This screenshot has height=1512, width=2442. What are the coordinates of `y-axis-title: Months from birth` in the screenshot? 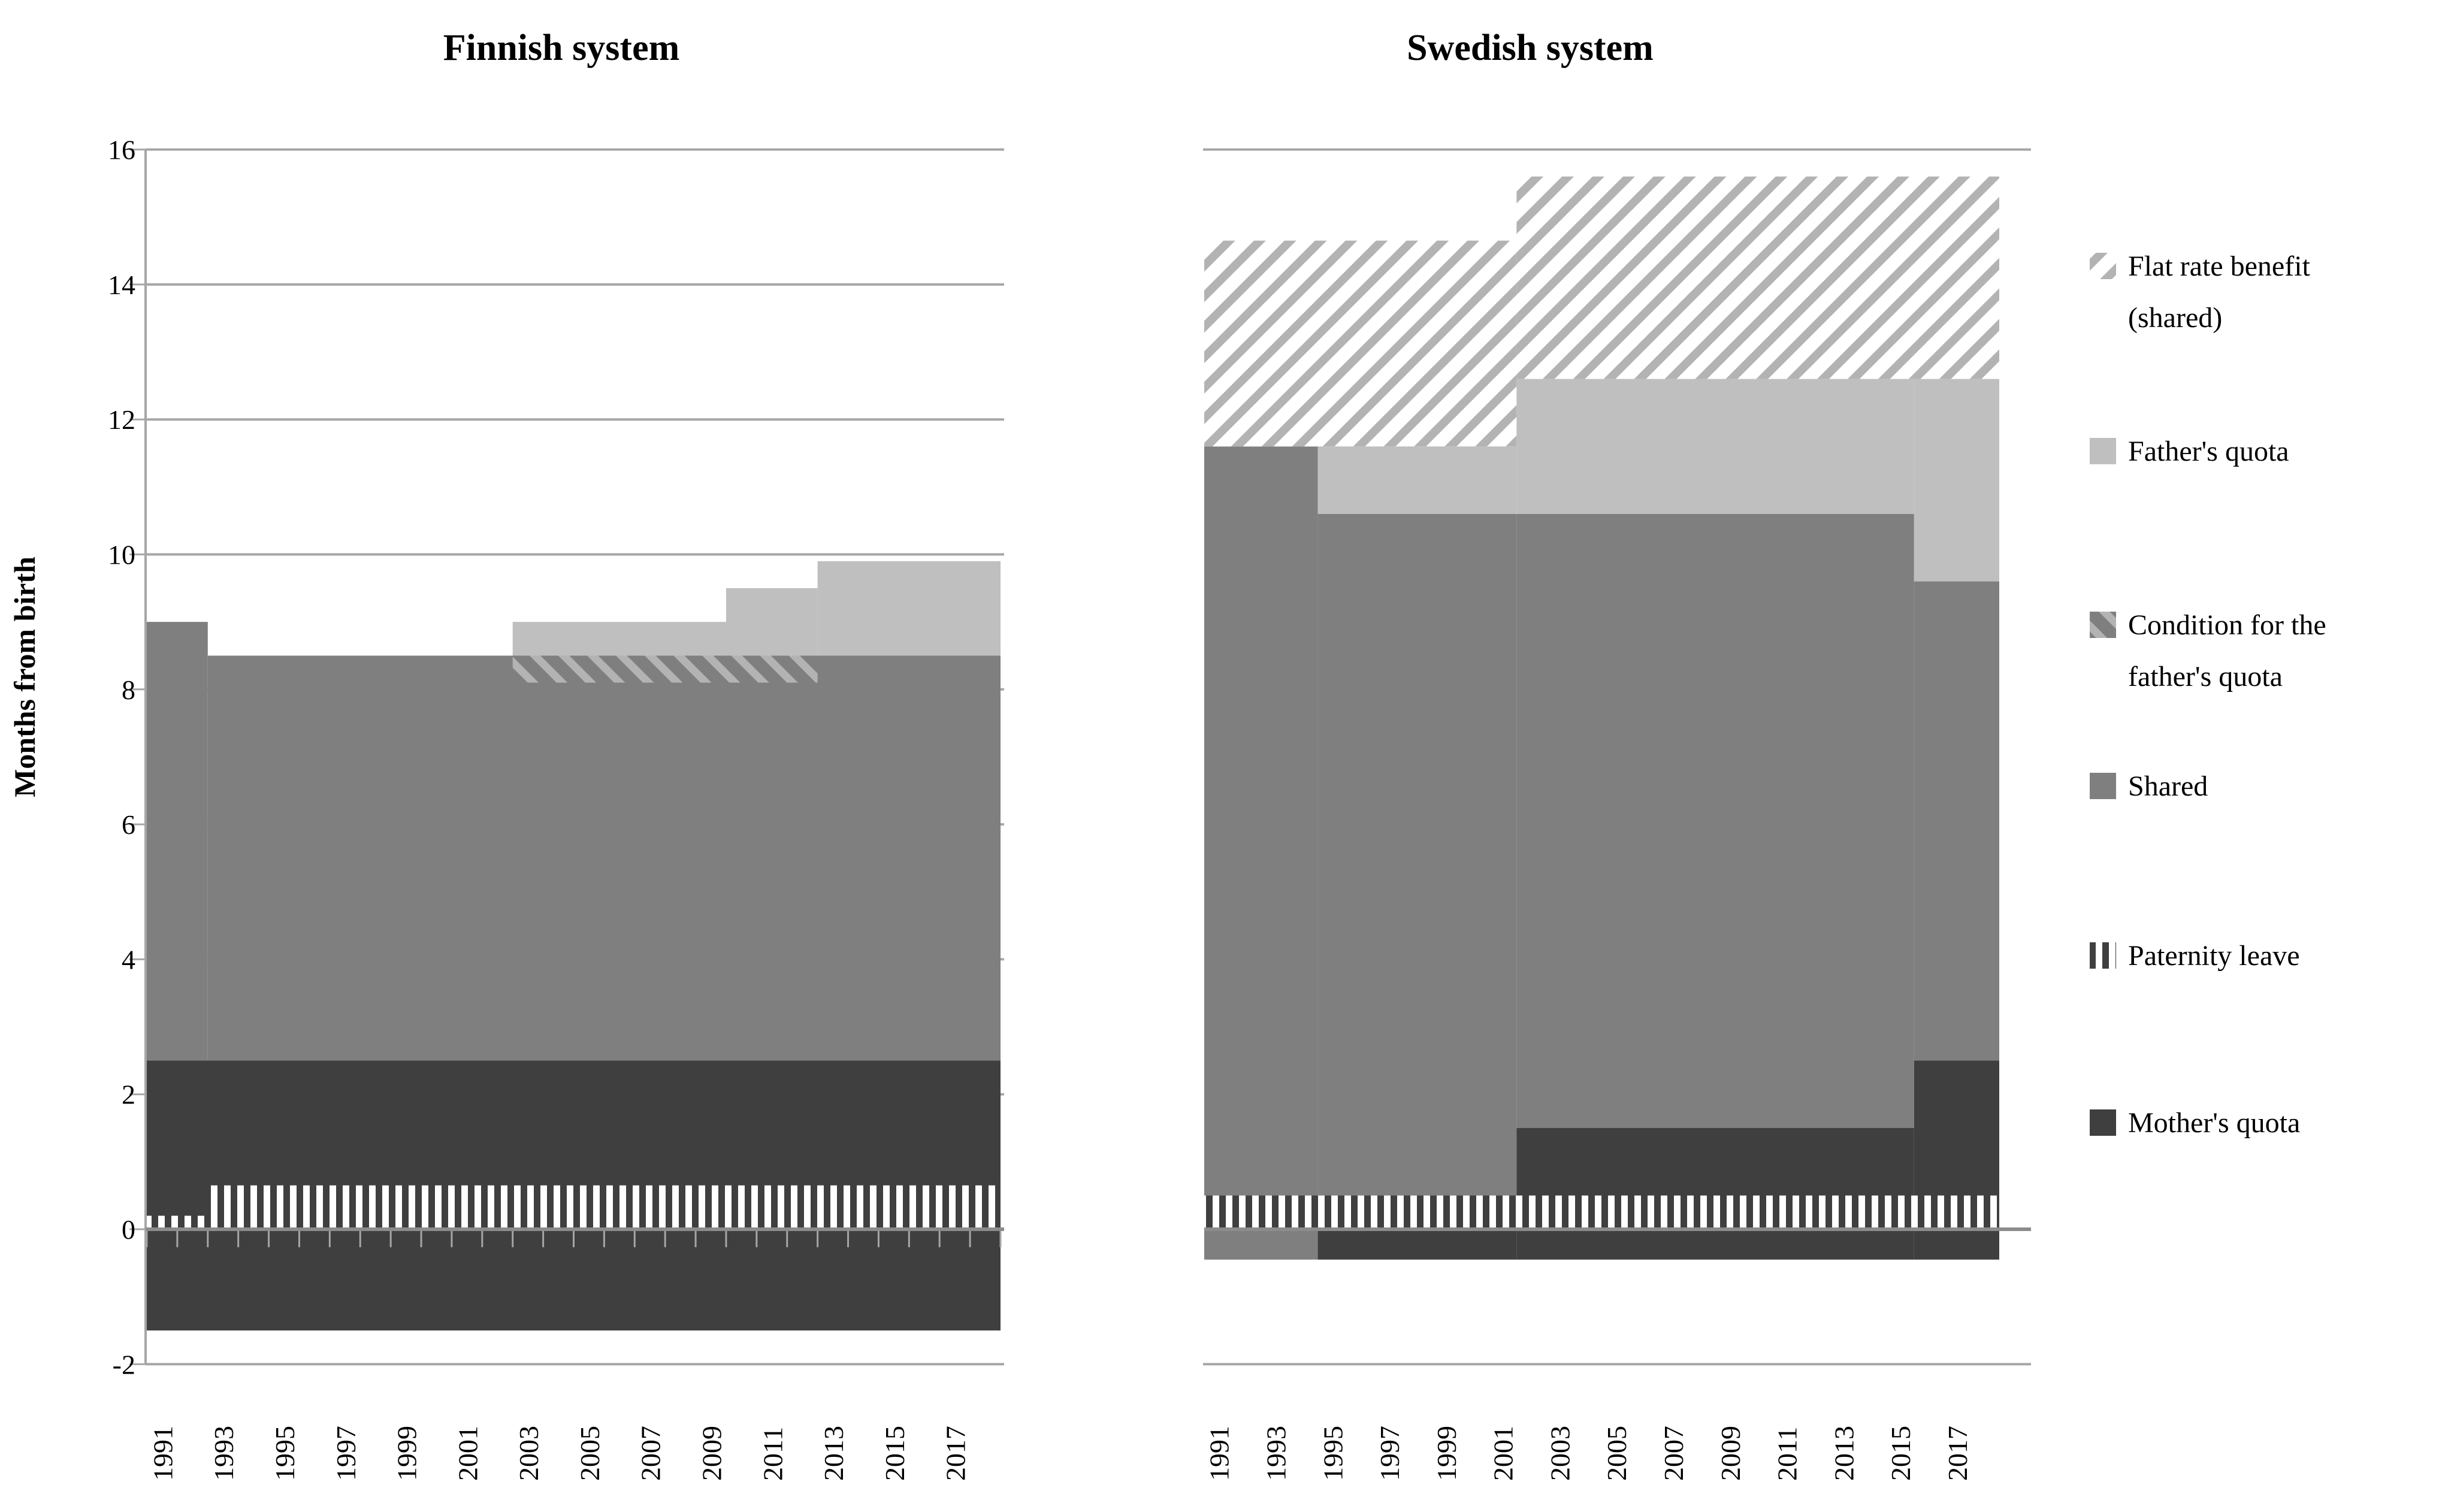 It's located at (24, 677).